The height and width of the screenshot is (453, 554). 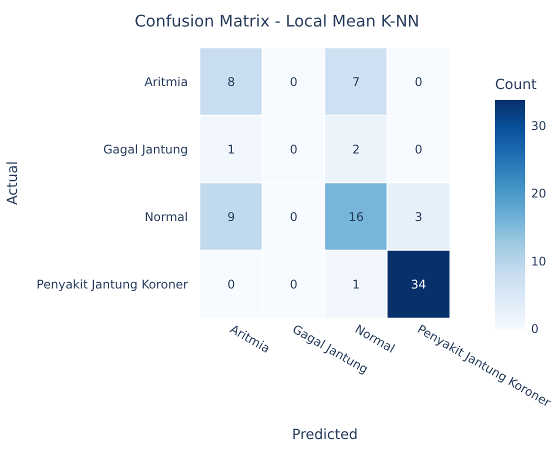 What do you see at coordinates (13, 183) in the screenshot?
I see `y-axis-title: Actual` at bounding box center [13, 183].